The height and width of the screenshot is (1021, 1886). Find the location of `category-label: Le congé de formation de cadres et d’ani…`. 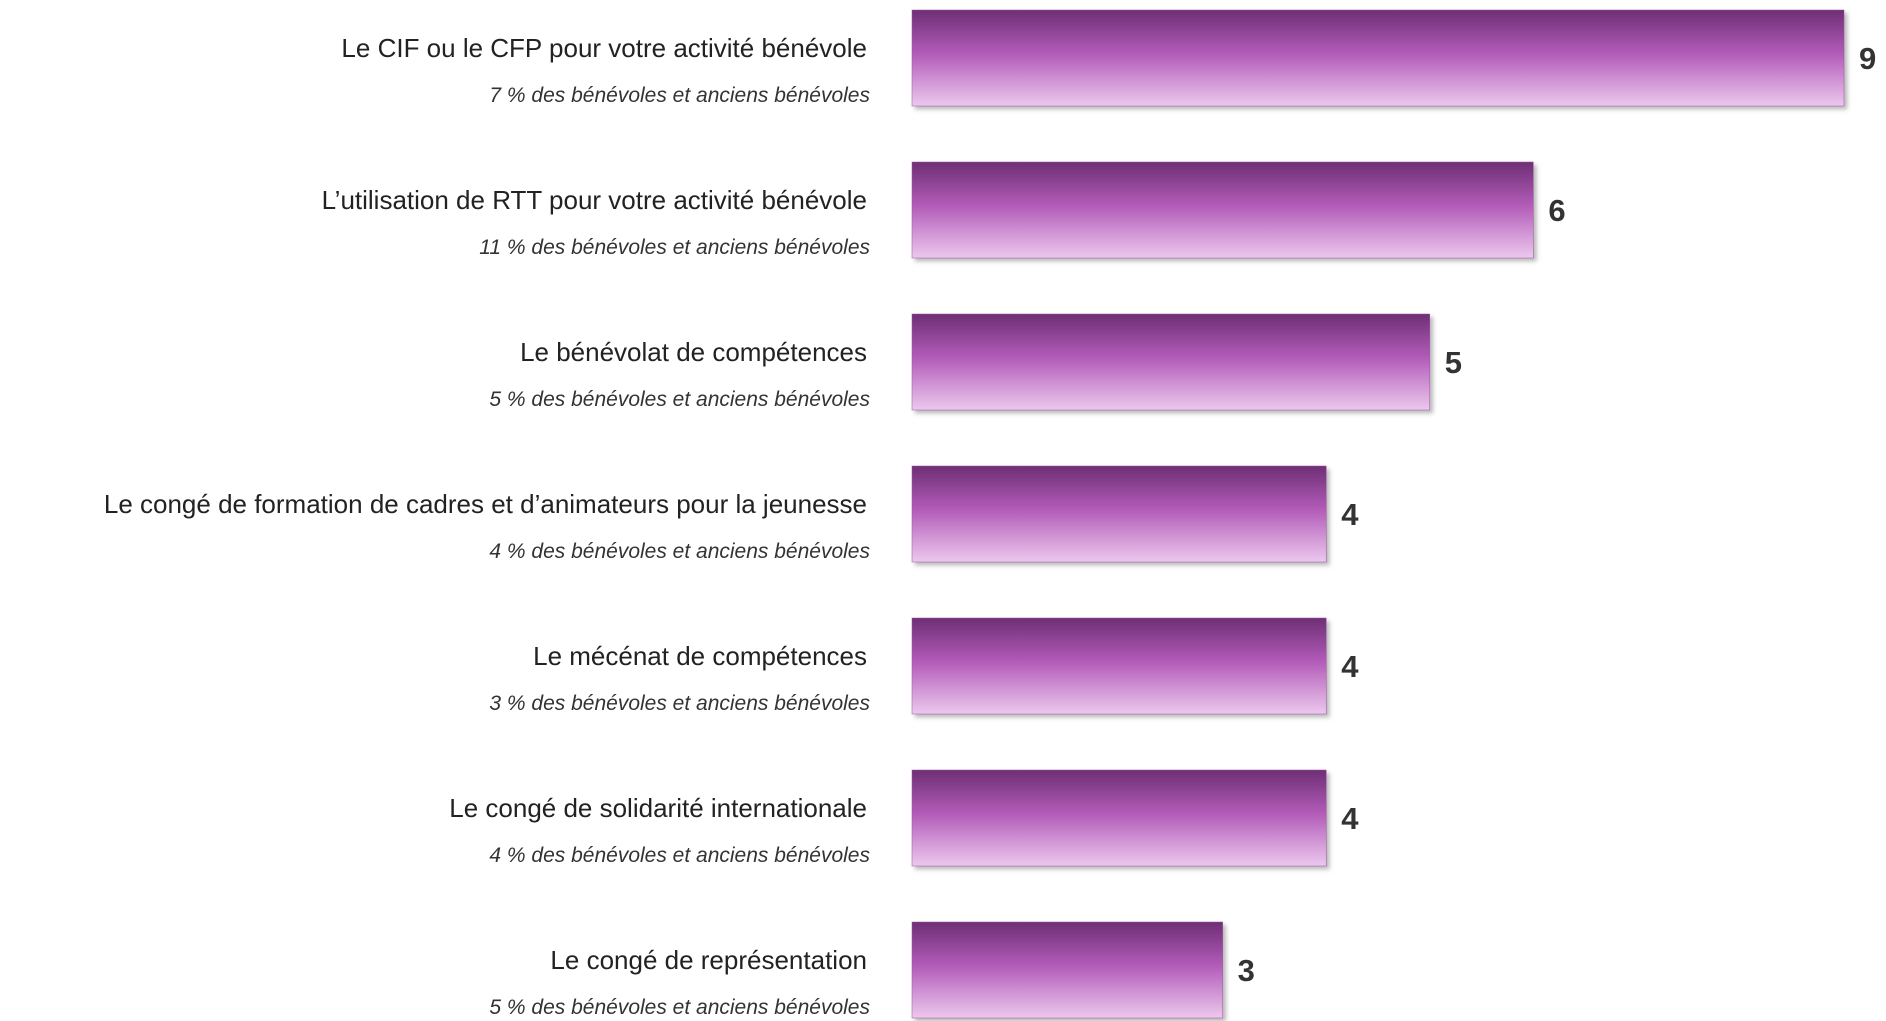

category-label: Le congé de formation de cadres et d’ani… is located at coordinates (485, 504).